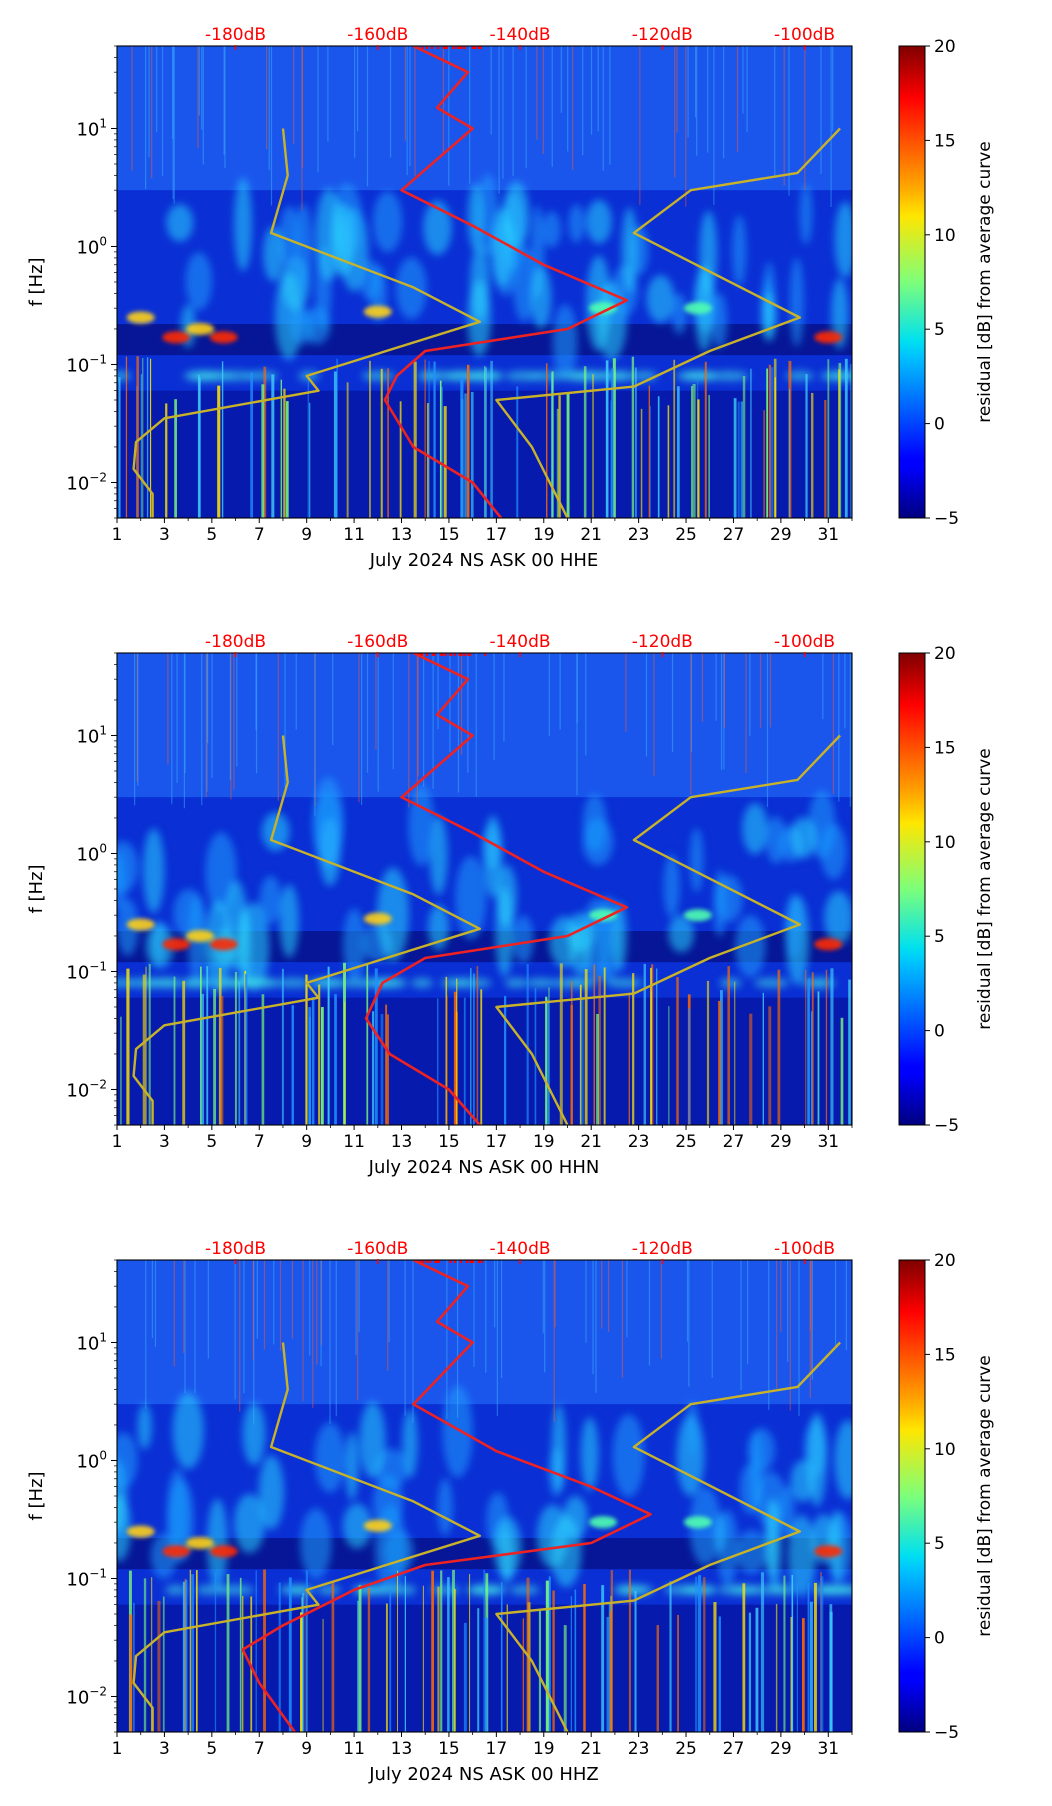  What do you see at coordinates (686, 1142) in the screenshot?
I see `x-tick-label: 25` at bounding box center [686, 1142].